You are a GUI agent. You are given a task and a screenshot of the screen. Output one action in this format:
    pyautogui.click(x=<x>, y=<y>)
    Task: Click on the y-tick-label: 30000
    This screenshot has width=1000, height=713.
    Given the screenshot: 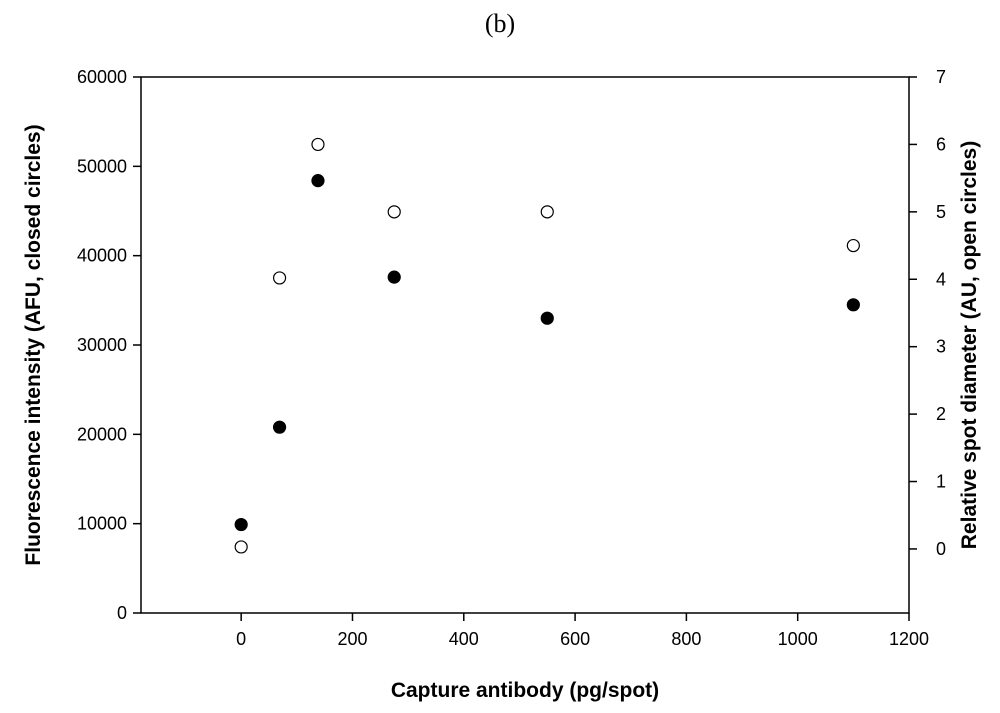 What is the action you would take?
    pyautogui.click(x=102, y=345)
    